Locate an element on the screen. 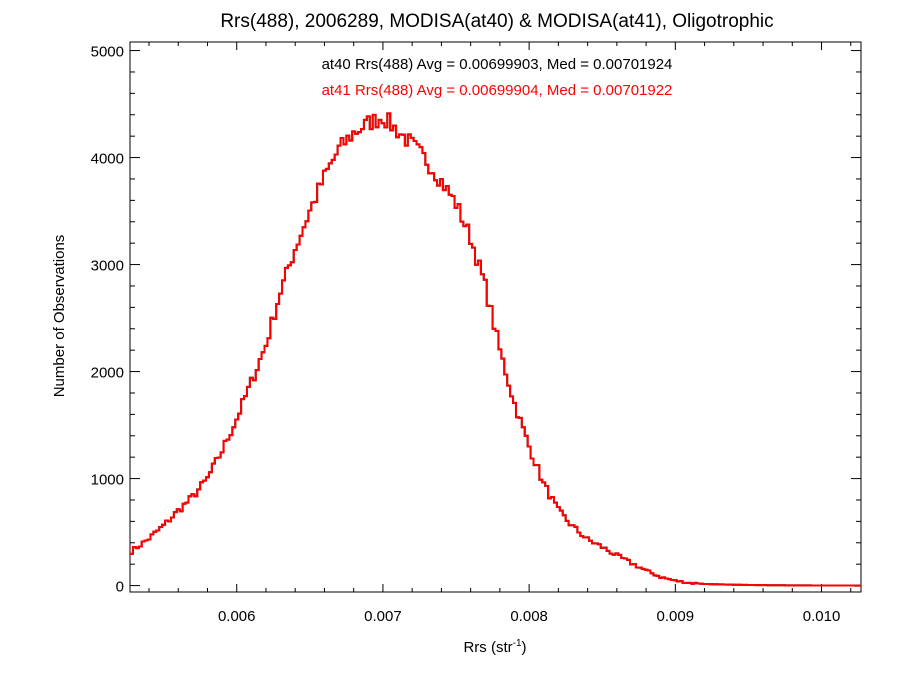 The height and width of the screenshot is (675, 900). y-tick-label: 0 is located at coordinates (120, 587).